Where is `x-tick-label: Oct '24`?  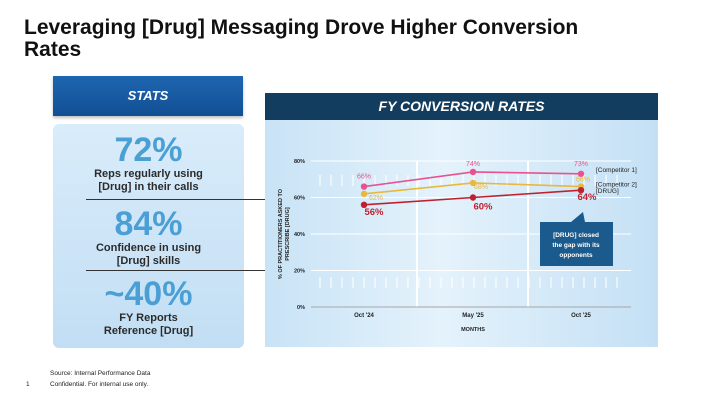
x-tick-label: Oct '24 is located at coordinates (364, 316).